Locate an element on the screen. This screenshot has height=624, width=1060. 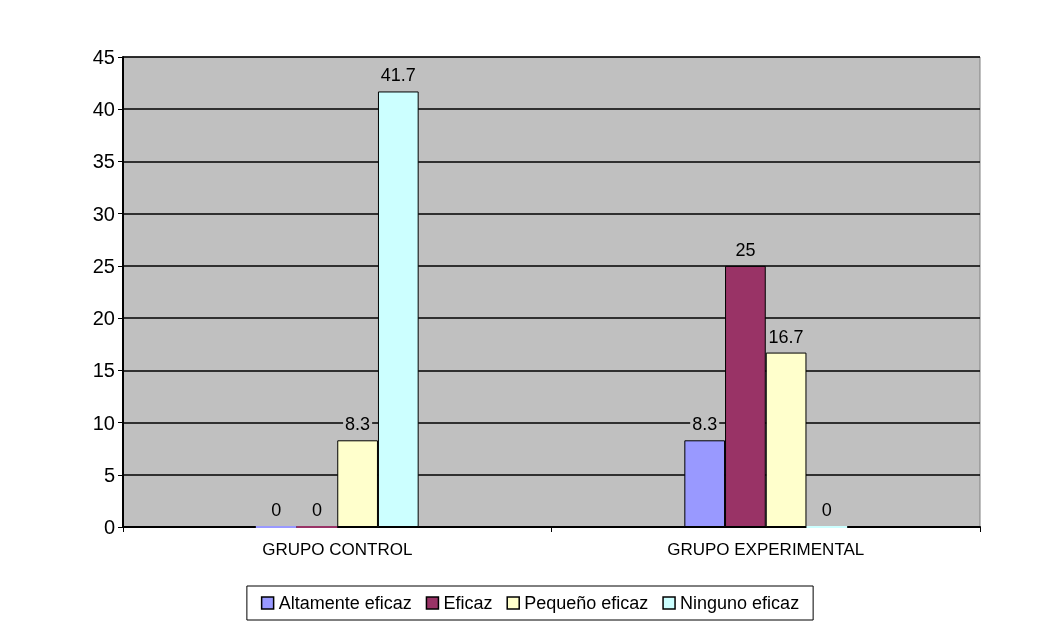
y-tick-label: 45 is located at coordinates (103, 57).